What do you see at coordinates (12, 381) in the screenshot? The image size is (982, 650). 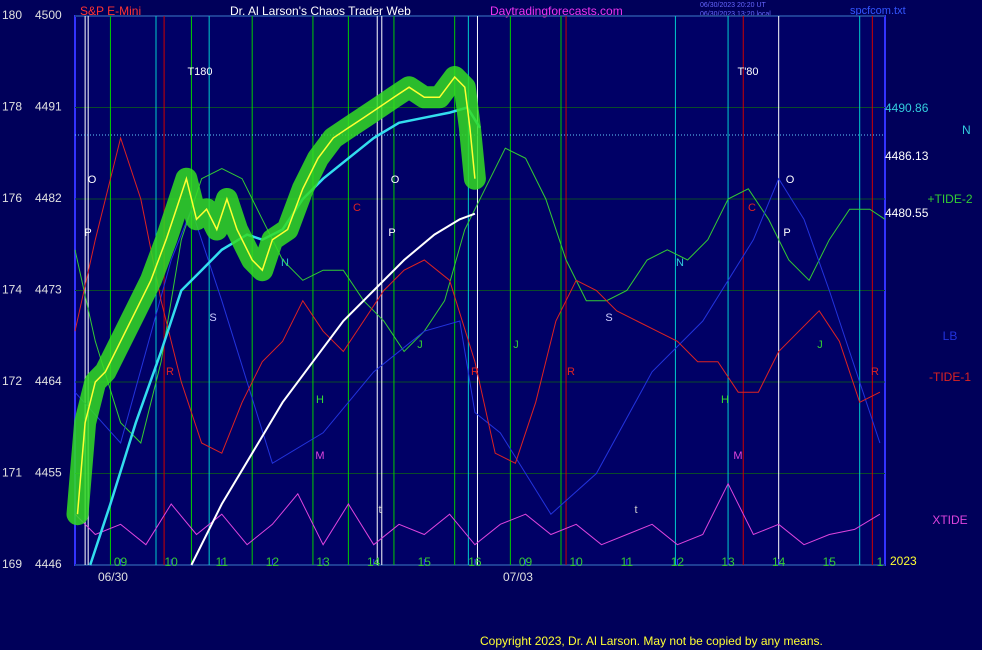 I see `y2-tick-label: 172` at bounding box center [12, 381].